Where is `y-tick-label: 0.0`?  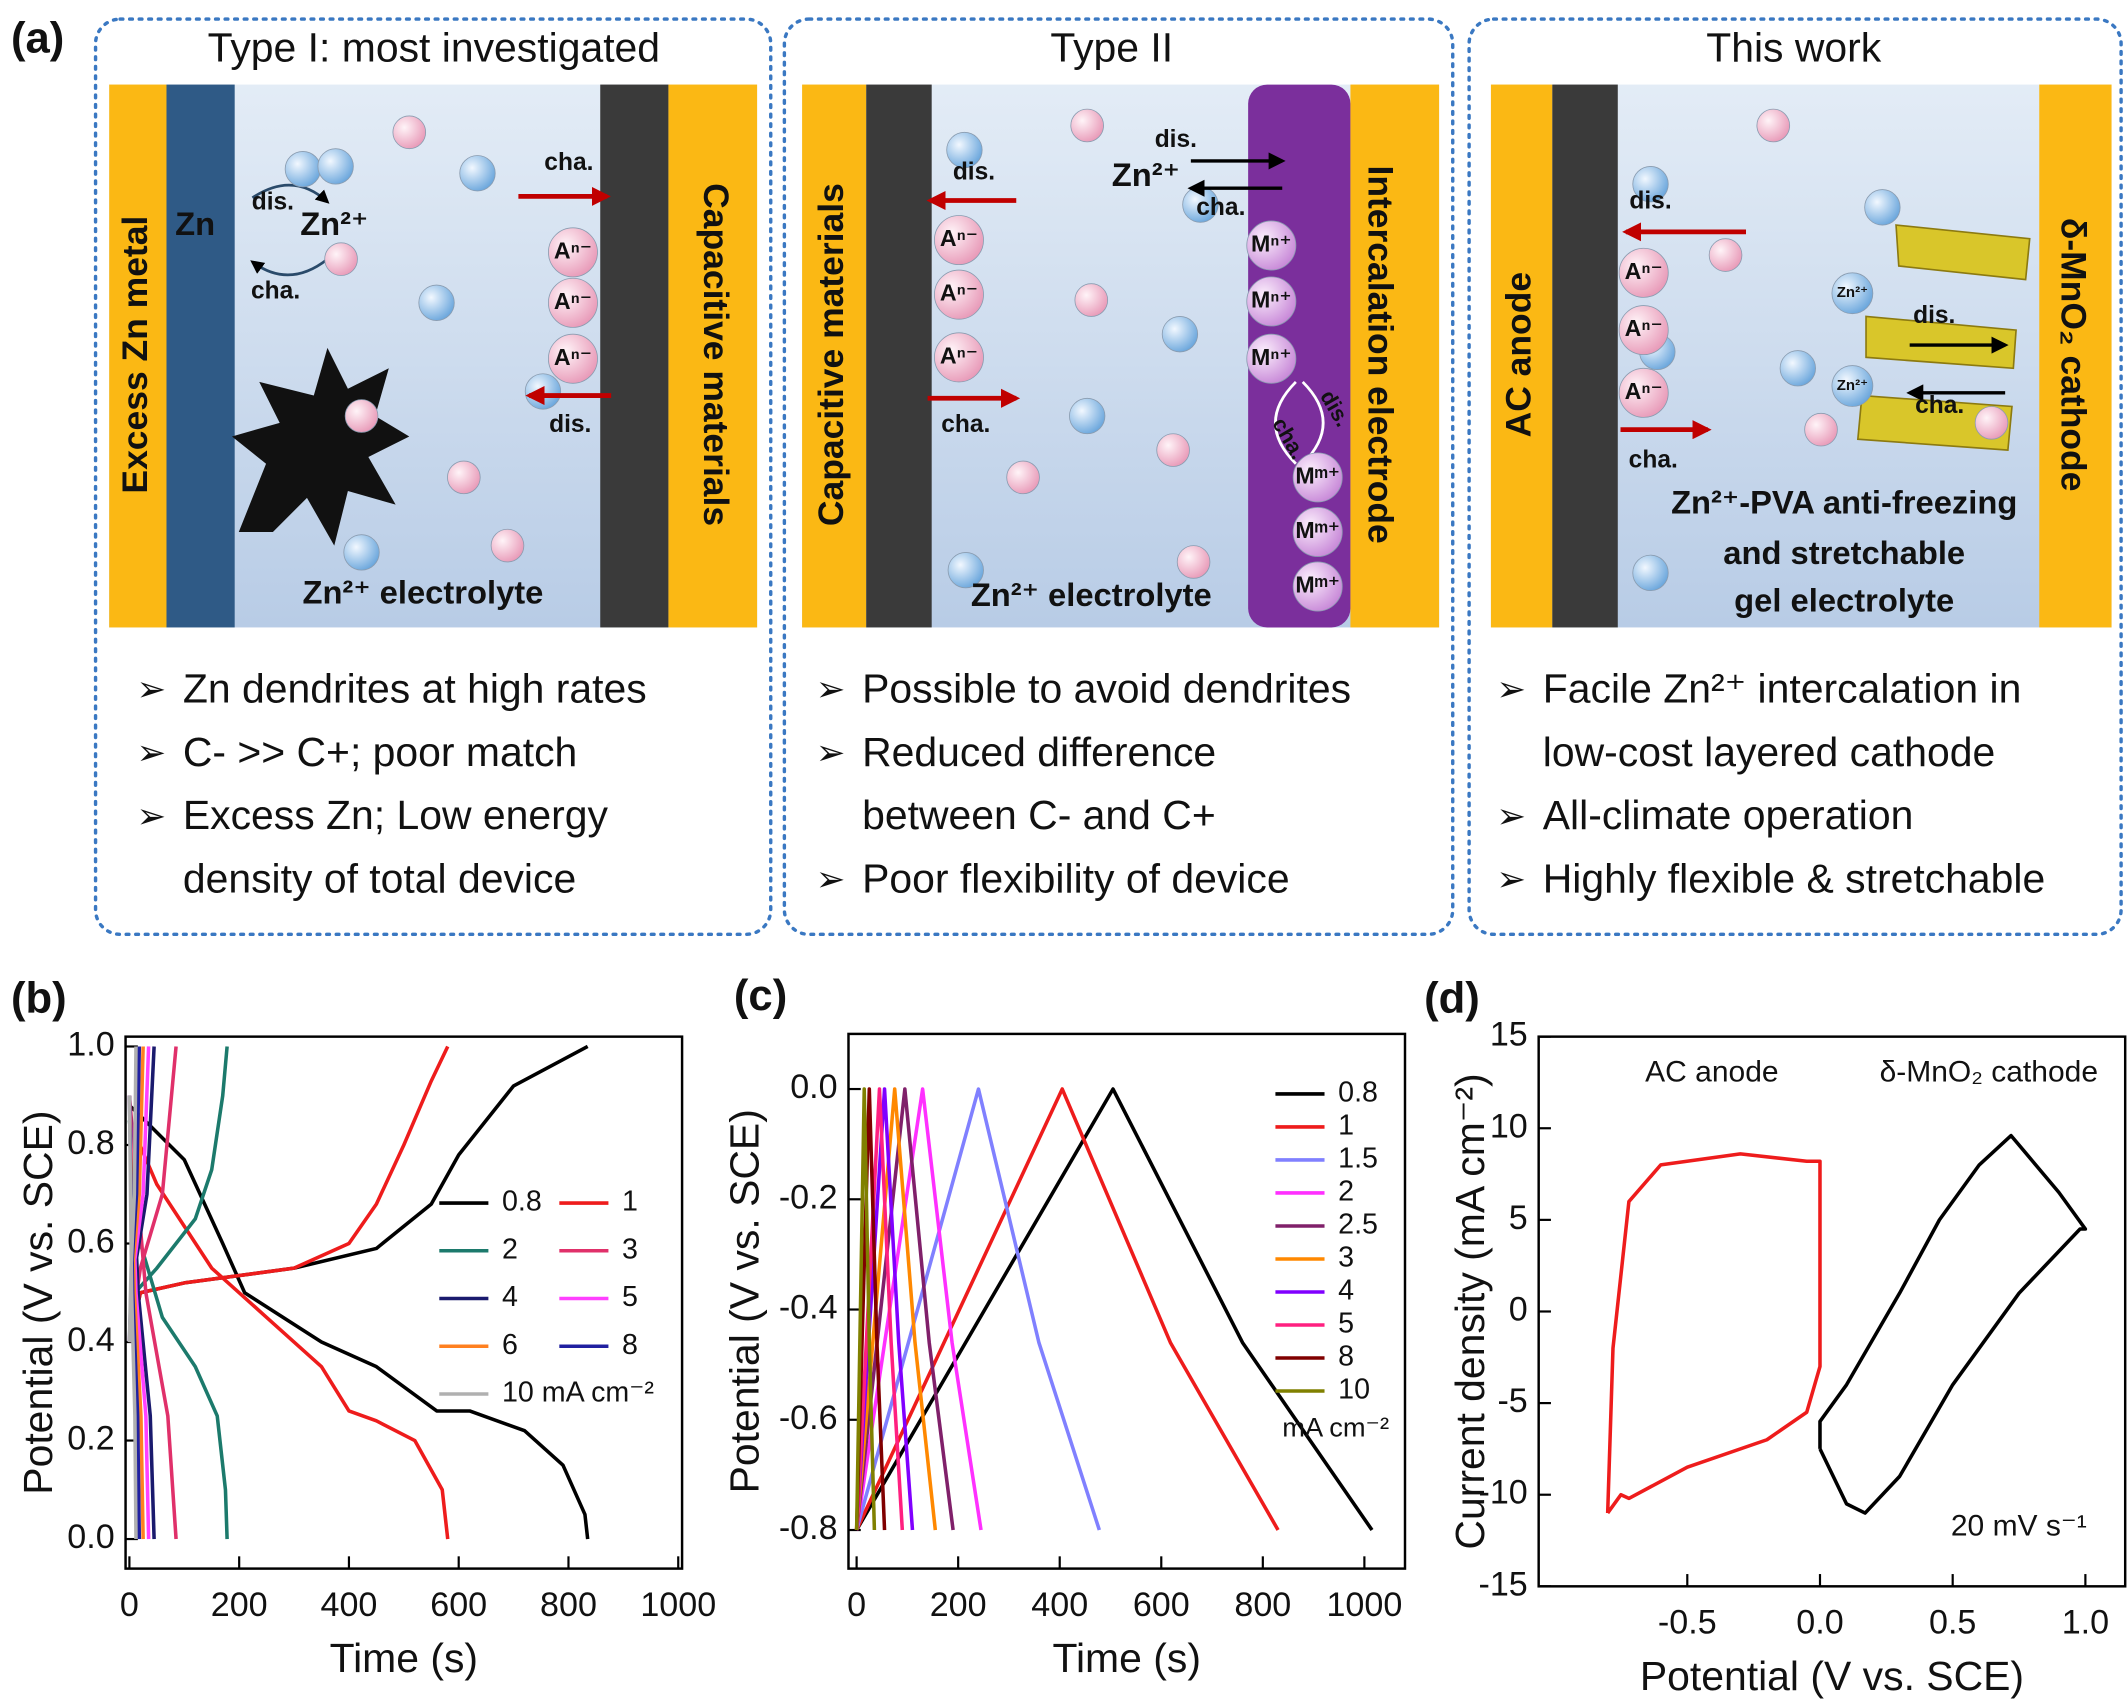 y-tick-label: 0.0 is located at coordinates (90, 1537).